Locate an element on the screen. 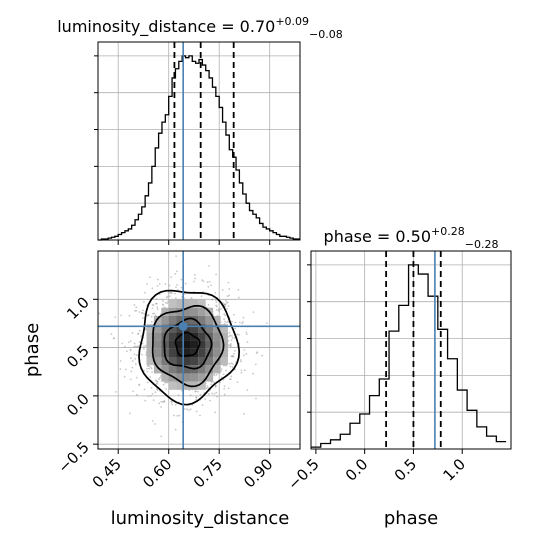 The height and width of the screenshot is (550, 550). y-tick-label-phase: 1.0 is located at coordinates (78, 308).